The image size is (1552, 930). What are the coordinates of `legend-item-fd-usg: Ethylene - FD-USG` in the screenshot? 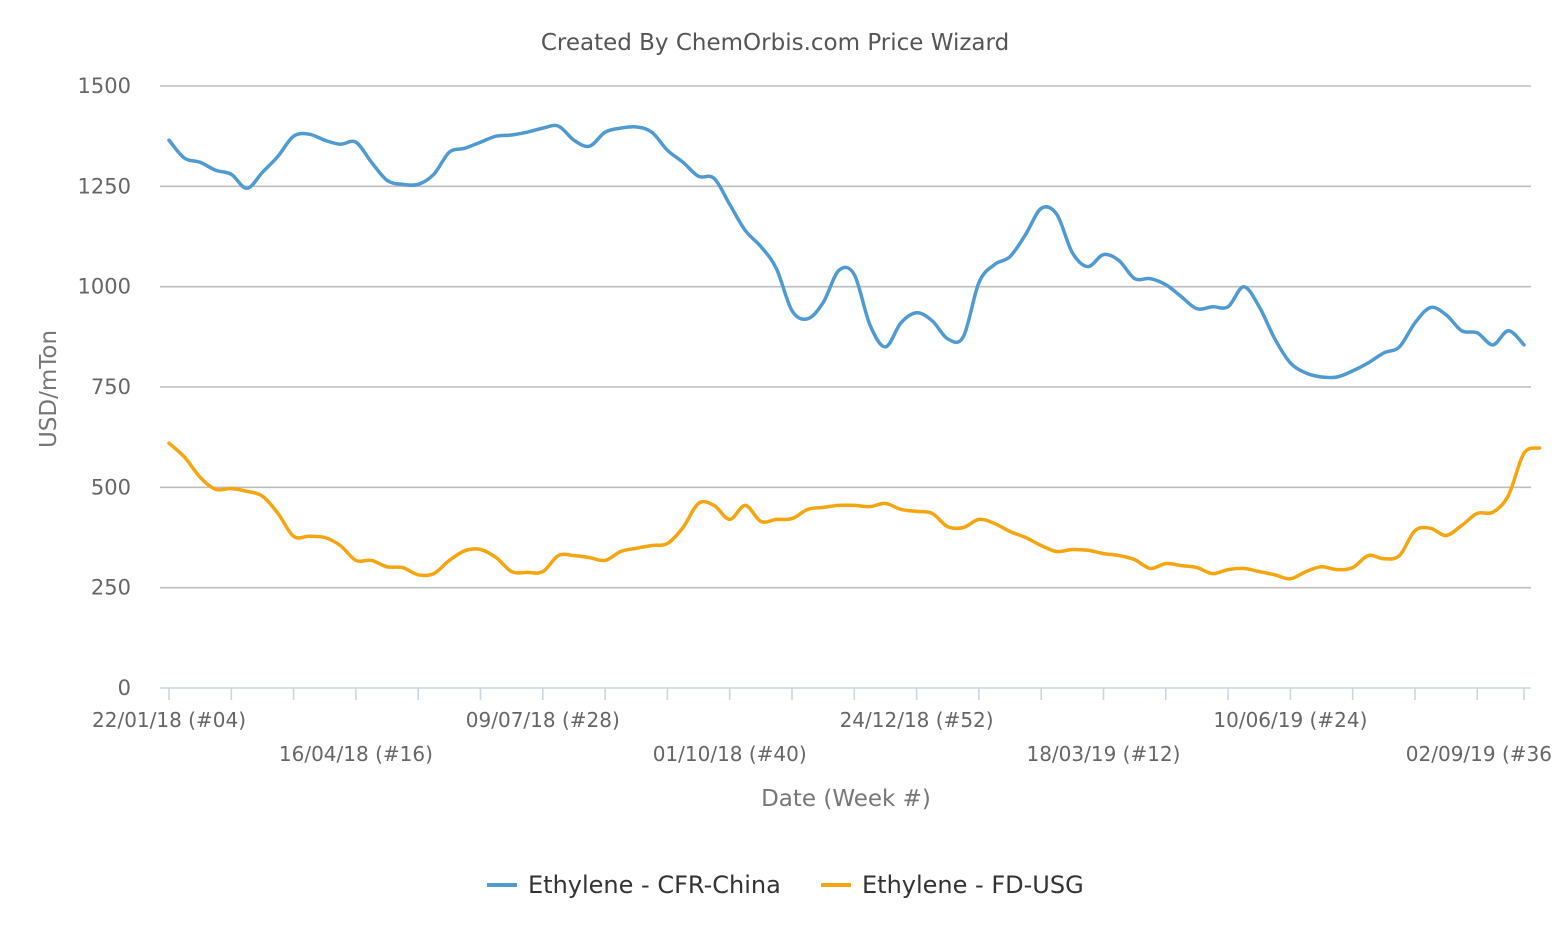 It's located at (952, 885).